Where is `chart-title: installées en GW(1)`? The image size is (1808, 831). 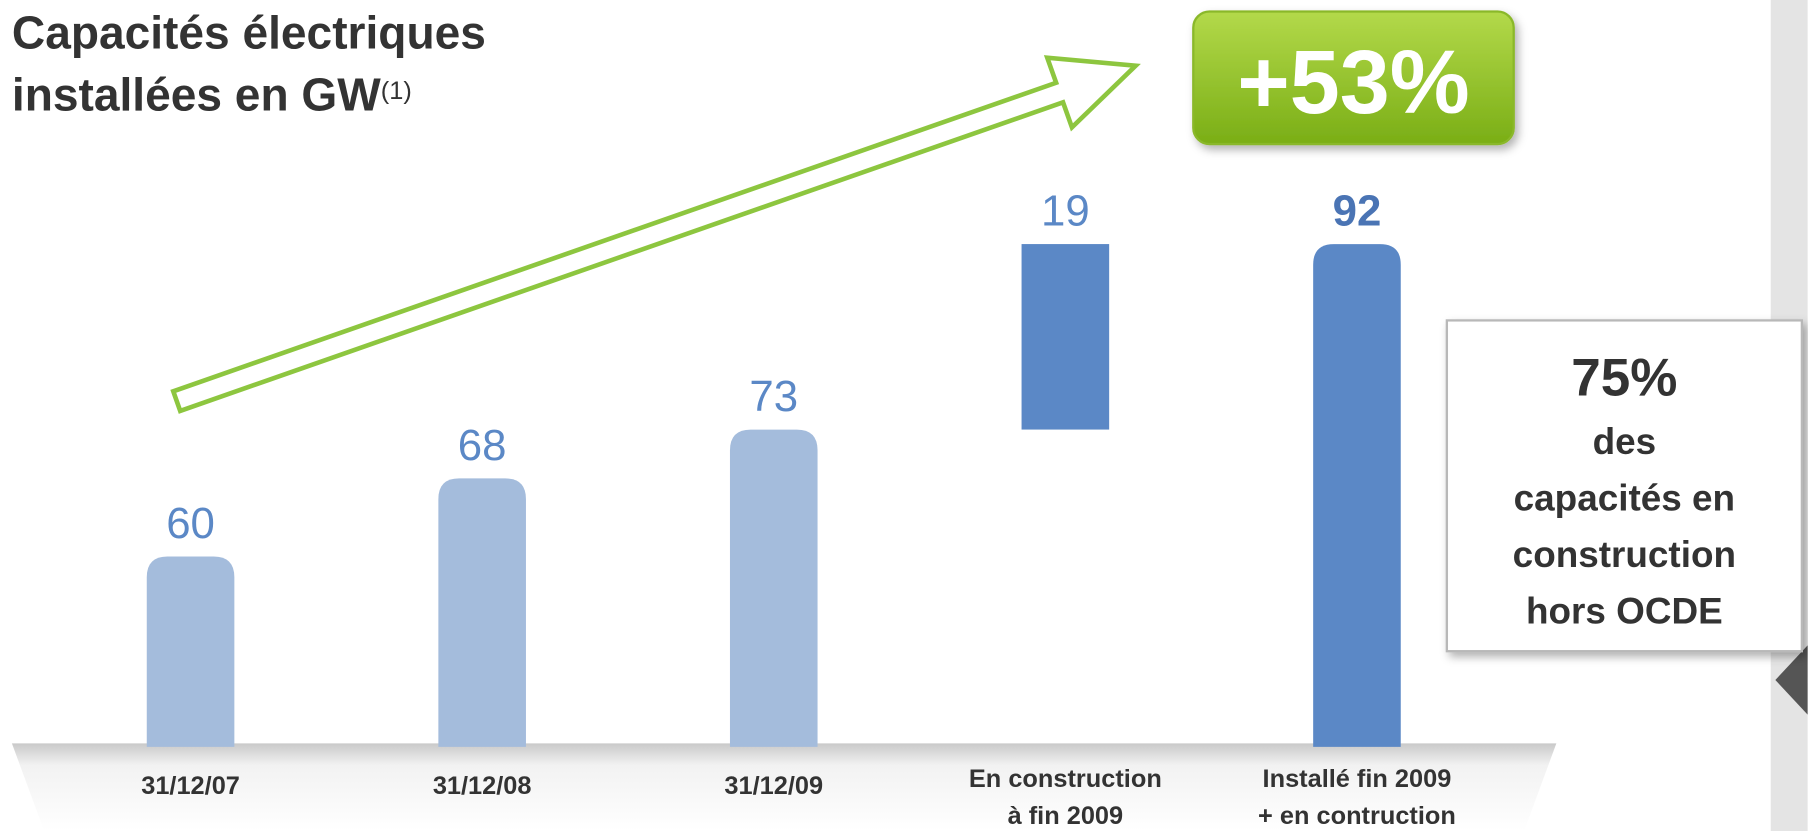
chart-title: installées en GW(1) is located at coordinates (212, 95).